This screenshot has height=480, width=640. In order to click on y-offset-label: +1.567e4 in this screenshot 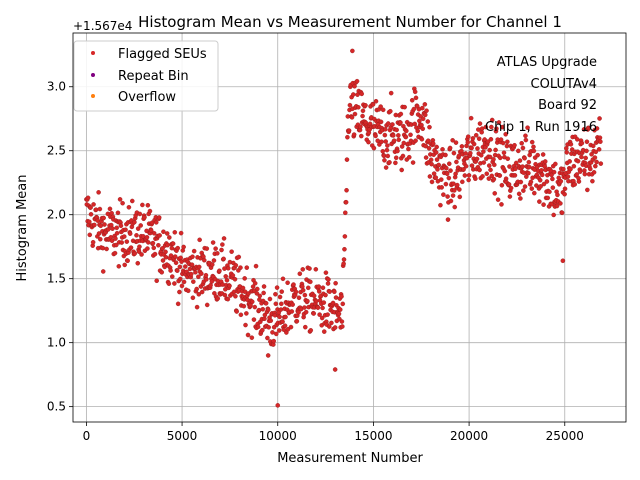, I will do `click(102, 26)`.